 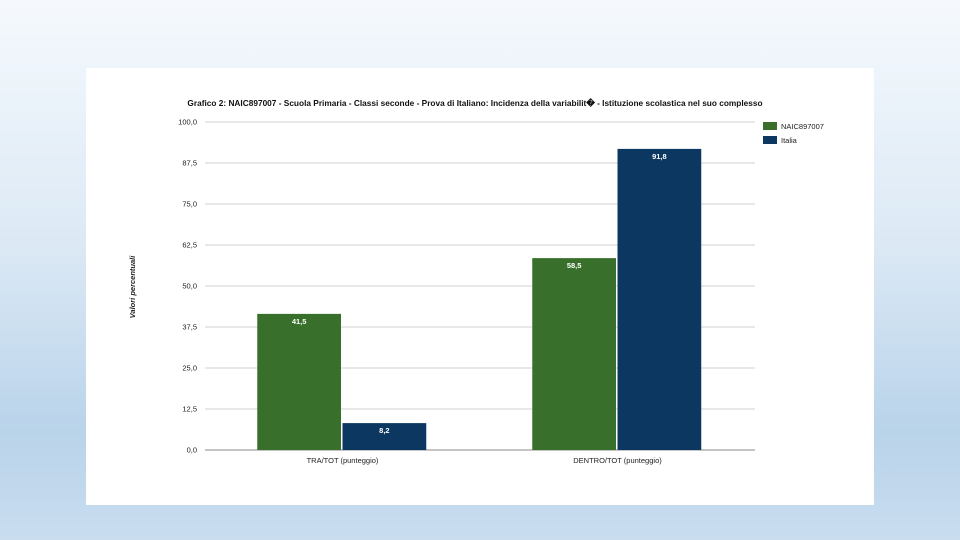 What do you see at coordinates (189, 245) in the screenshot?
I see `y-tick-label: 62,5` at bounding box center [189, 245].